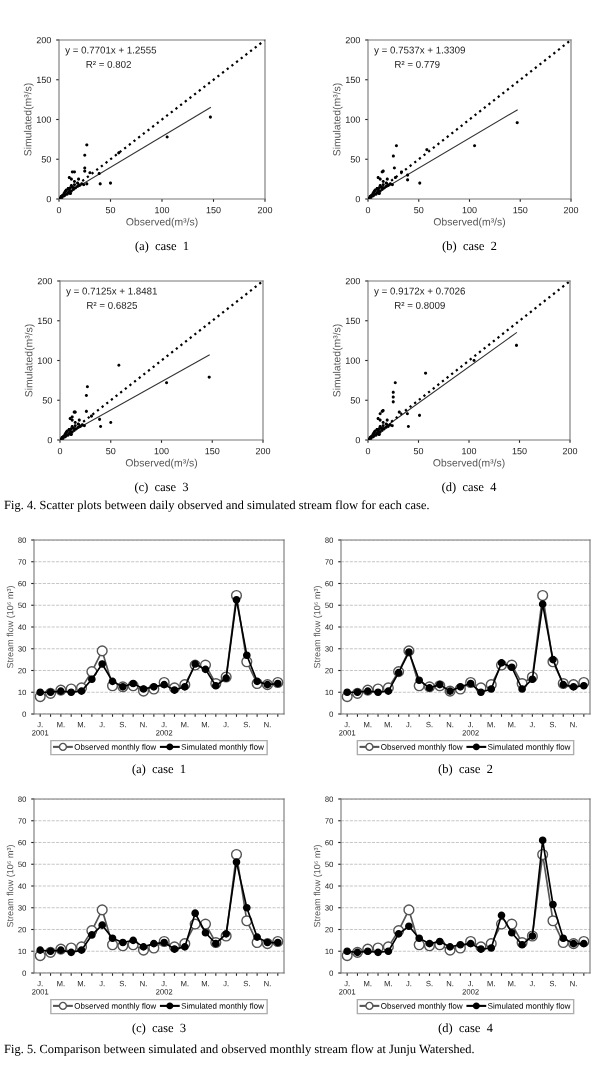 This screenshot has width=607, height=1077. Describe the element at coordinates (419, 51) in the screenshot. I see `annotation: y = 0.7537x + 1.3309` at that location.